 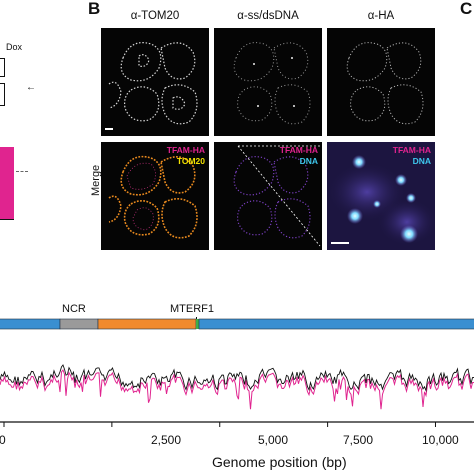 What do you see at coordinates (268, 196) in the screenshot?
I see `image-merge-dna: TFAM-HA DNA` at bounding box center [268, 196].